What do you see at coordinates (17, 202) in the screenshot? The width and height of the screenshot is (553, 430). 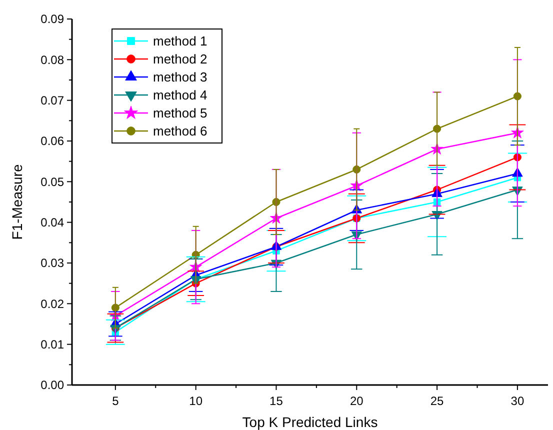 I see `y-axis-title: F1-Measure` at bounding box center [17, 202].